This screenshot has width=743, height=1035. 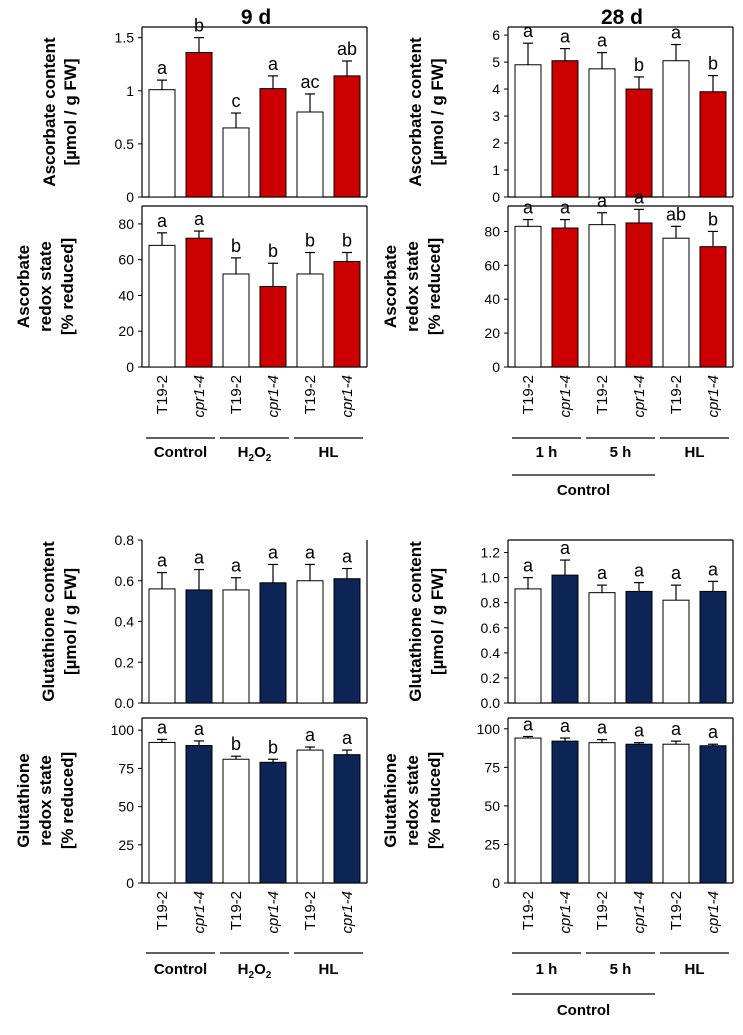 What do you see at coordinates (180, 969) in the screenshot?
I see `group-label: Control` at bounding box center [180, 969].